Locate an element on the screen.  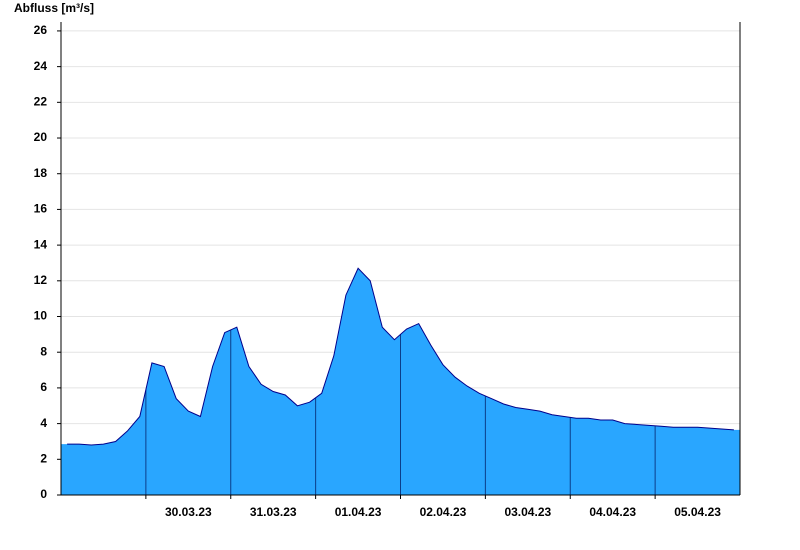
x-tick-label: 31.03.23 is located at coordinates (273, 512).